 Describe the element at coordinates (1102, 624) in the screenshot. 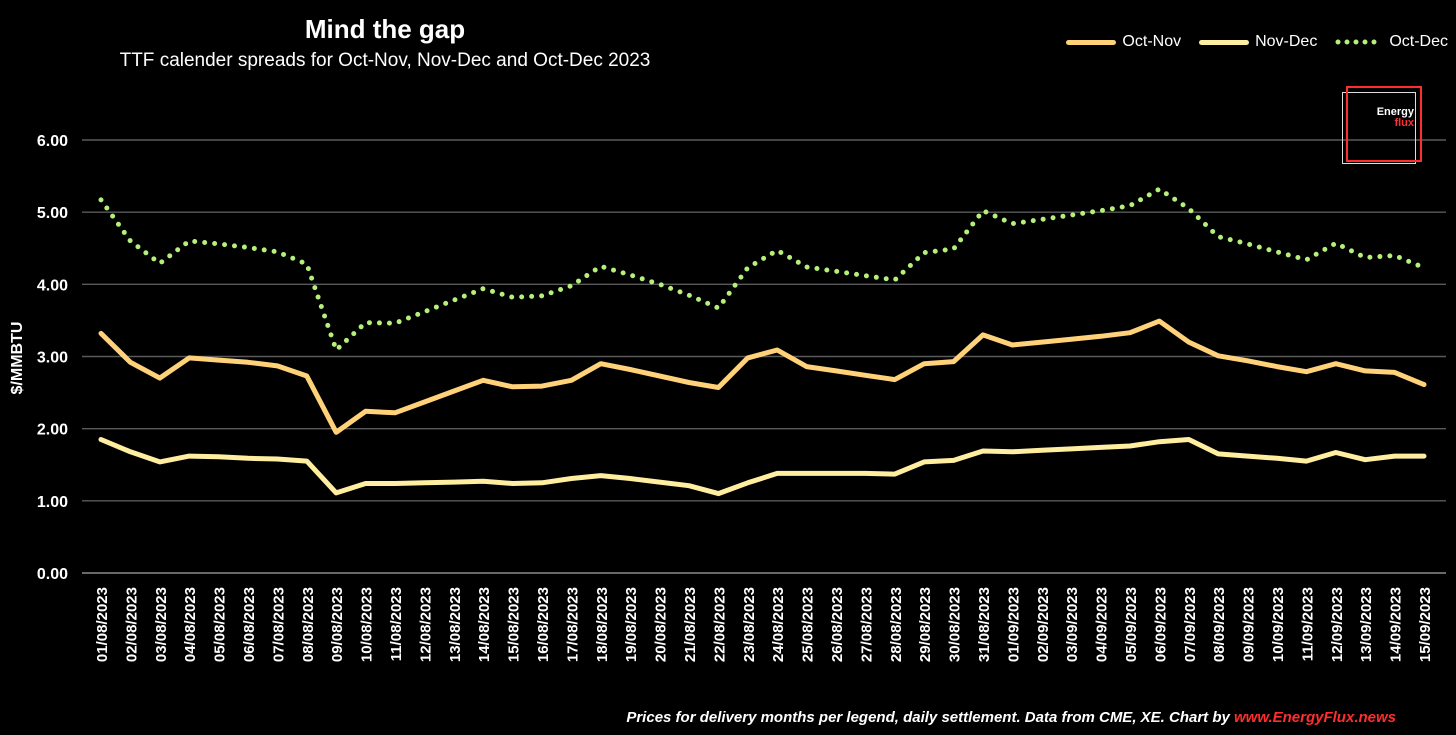

I see `x-tick-label: 04/09/2023` at that location.